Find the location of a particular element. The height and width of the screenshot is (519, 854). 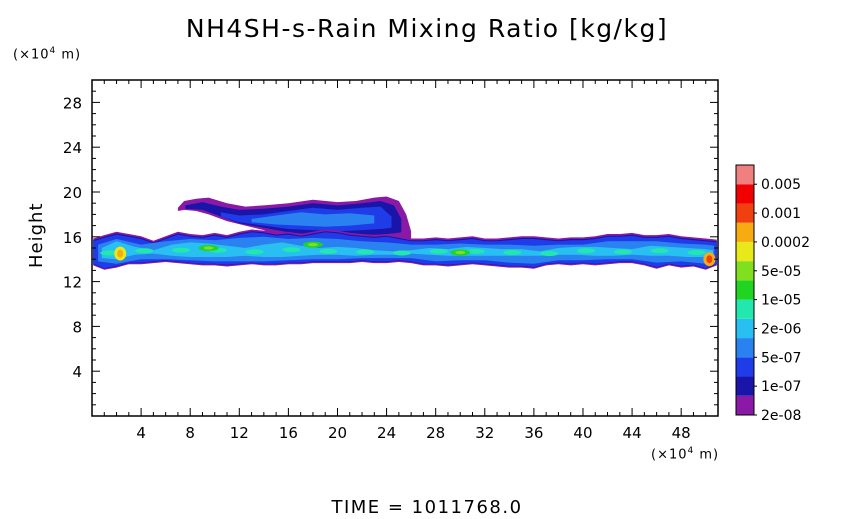

y-tick-label: 16 is located at coordinates (72, 238).